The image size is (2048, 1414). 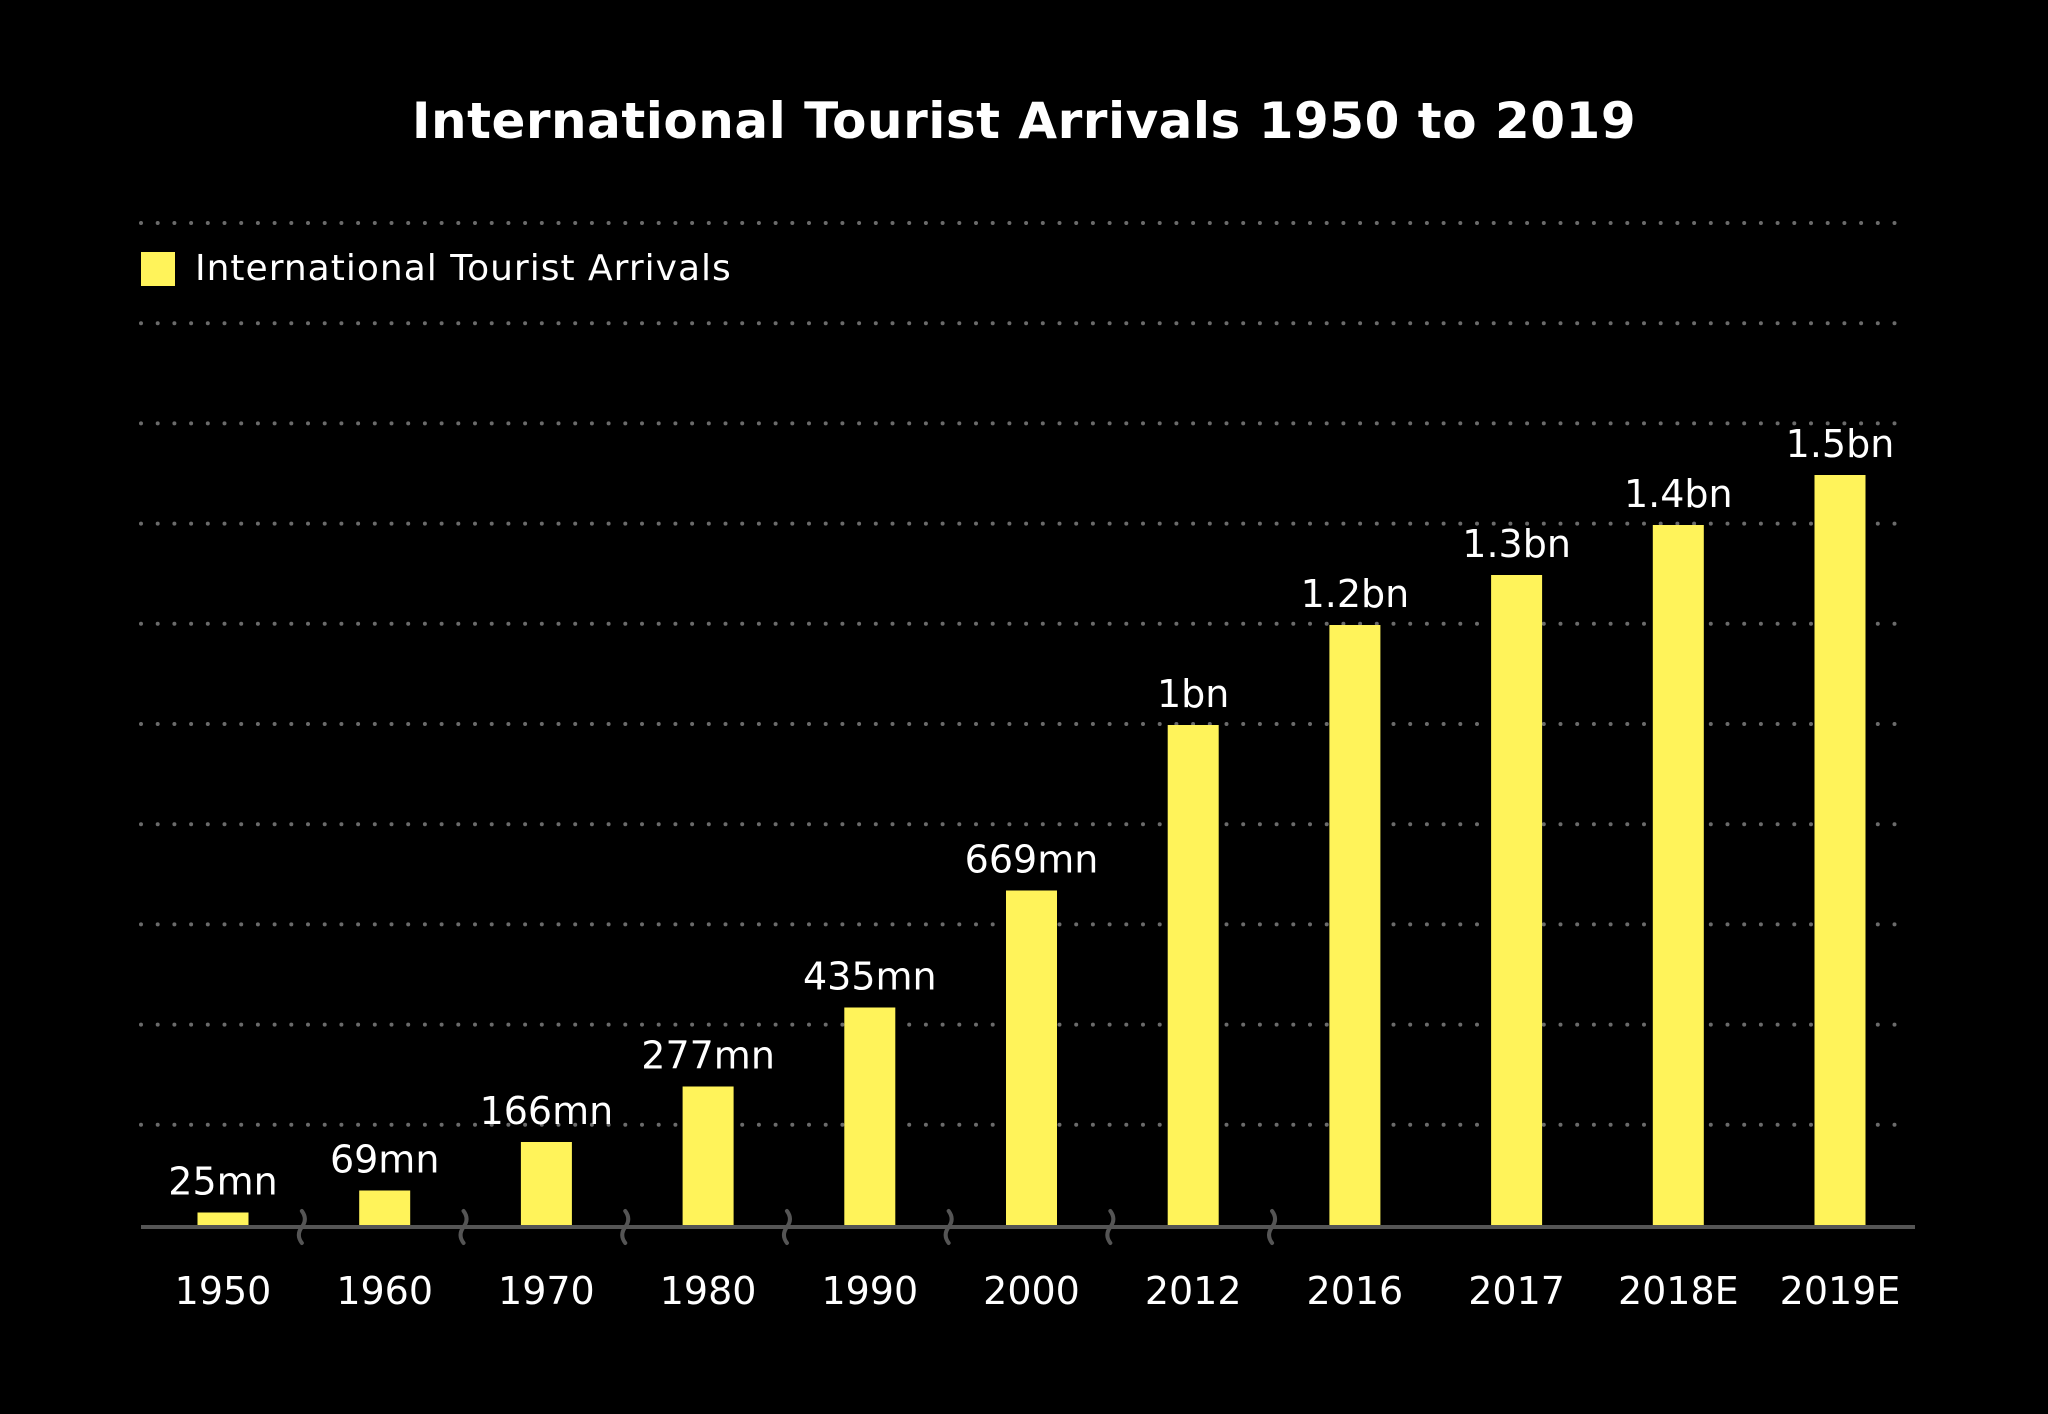 What do you see at coordinates (1678, 875) in the screenshot?
I see `bar-2018E` at bounding box center [1678, 875].